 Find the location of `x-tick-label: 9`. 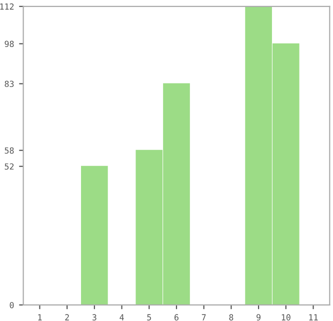

x-tick-label: 9 is located at coordinates (258, 317).